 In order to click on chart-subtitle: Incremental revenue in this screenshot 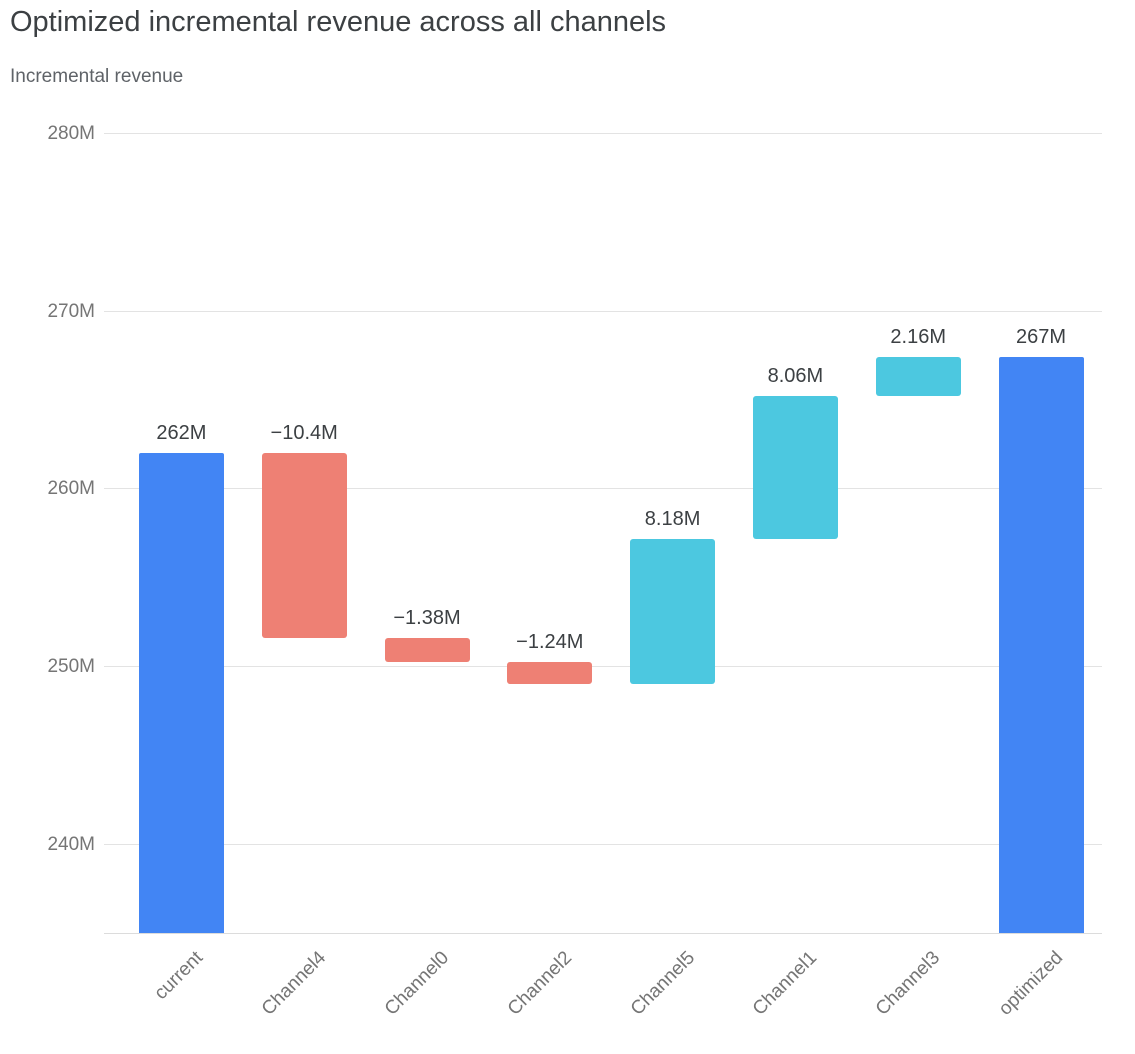, I will do `click(97, 76)`.